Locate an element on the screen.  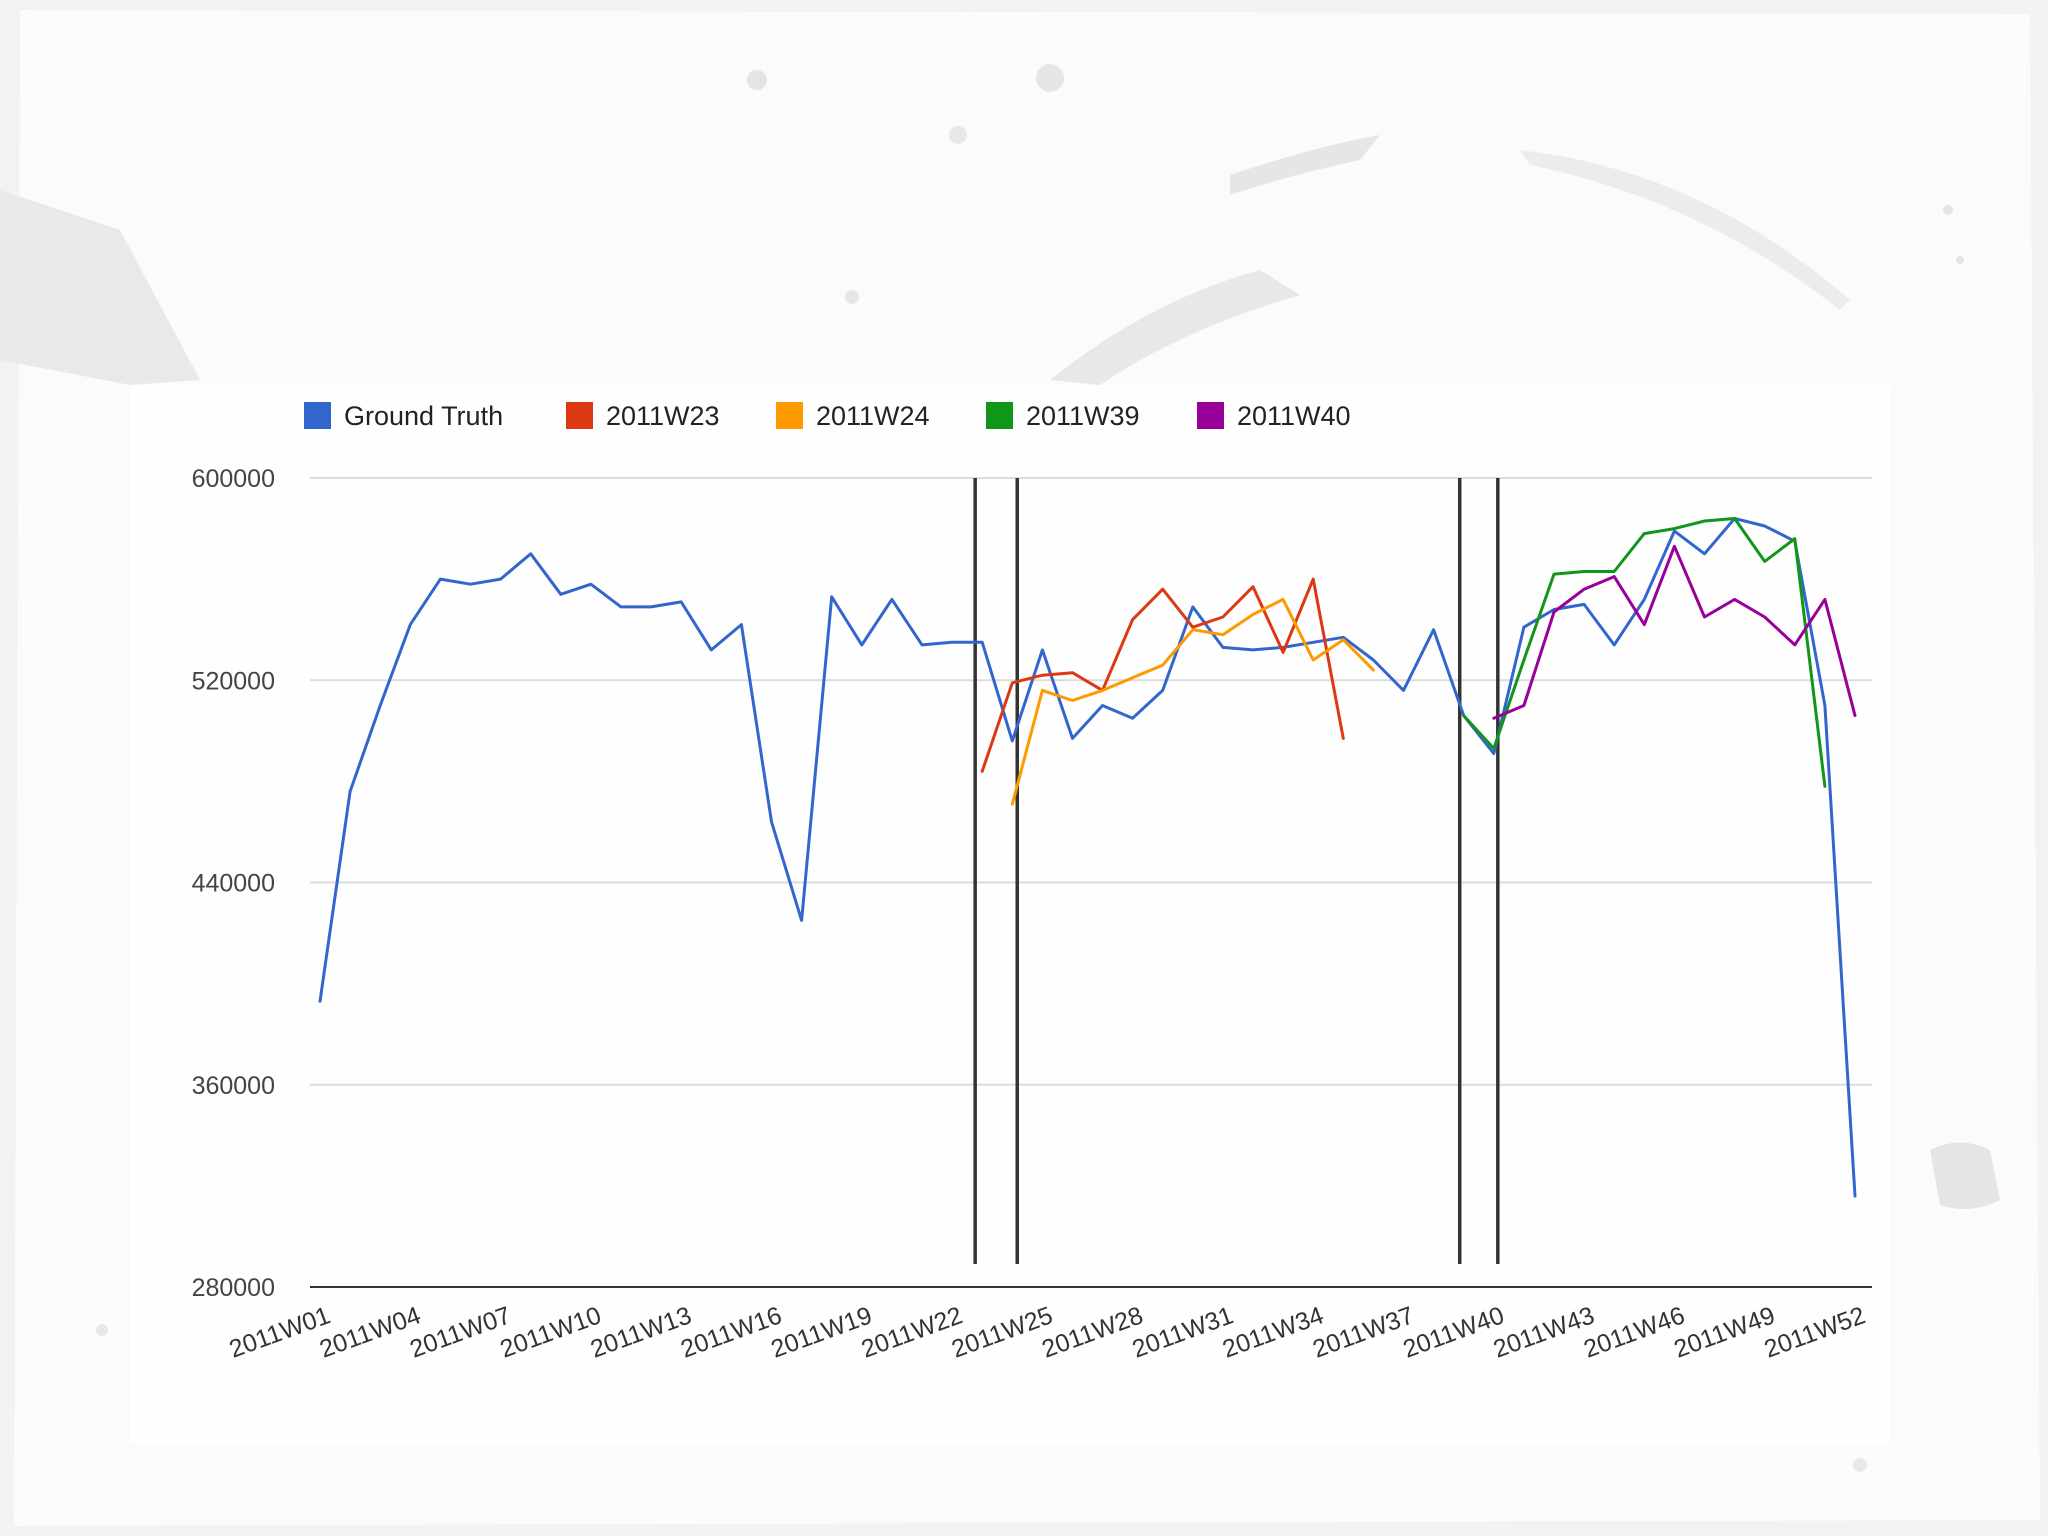
legend-label: 2011W23 is located at coordinates (663, 416).